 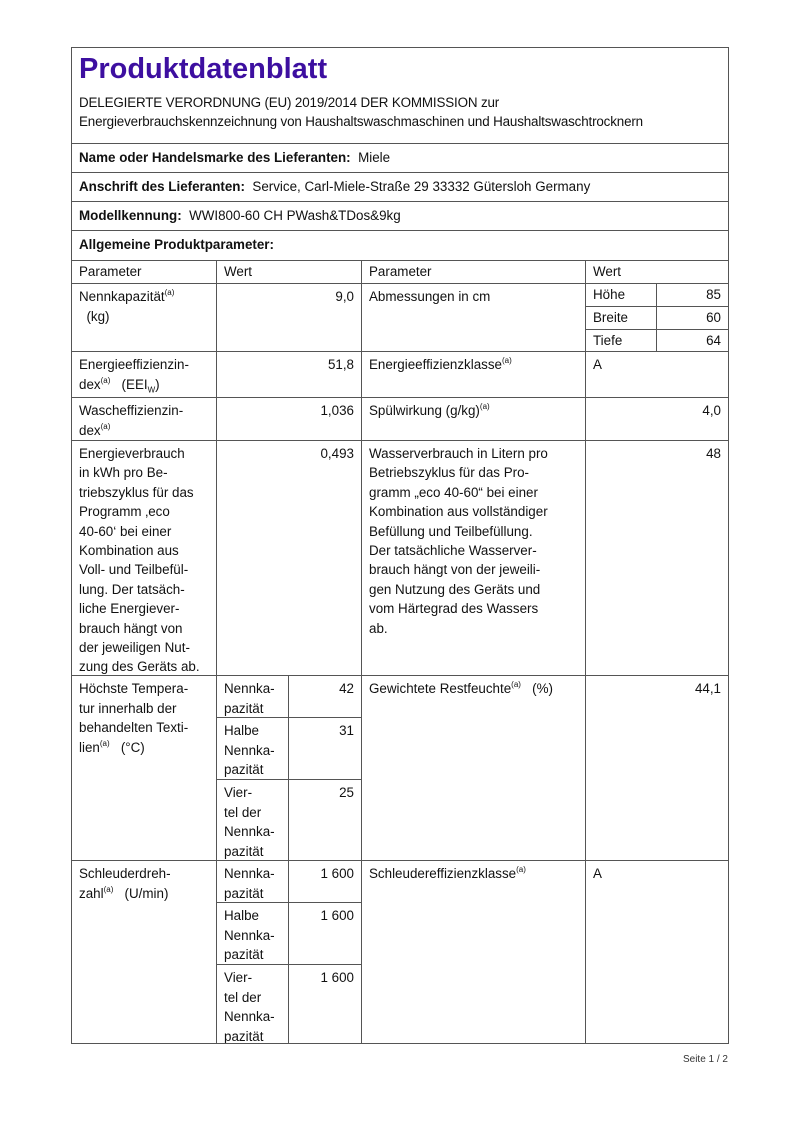 I want to click on energy-value: 0,493, so click(x=289, y=558).